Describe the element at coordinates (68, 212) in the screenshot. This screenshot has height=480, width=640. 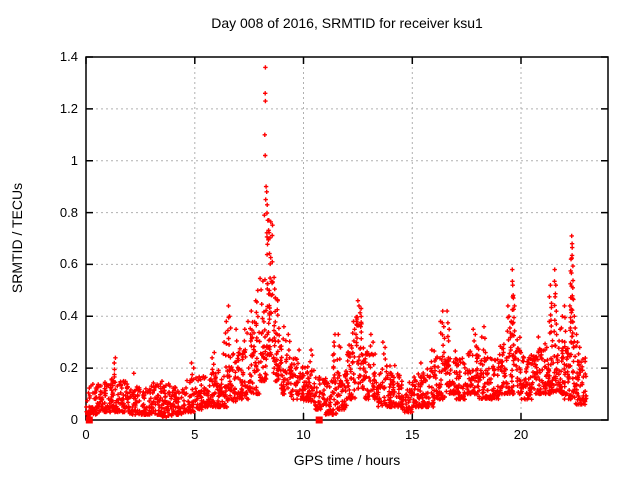
I see `y-tick-label: 0.8` at that location.